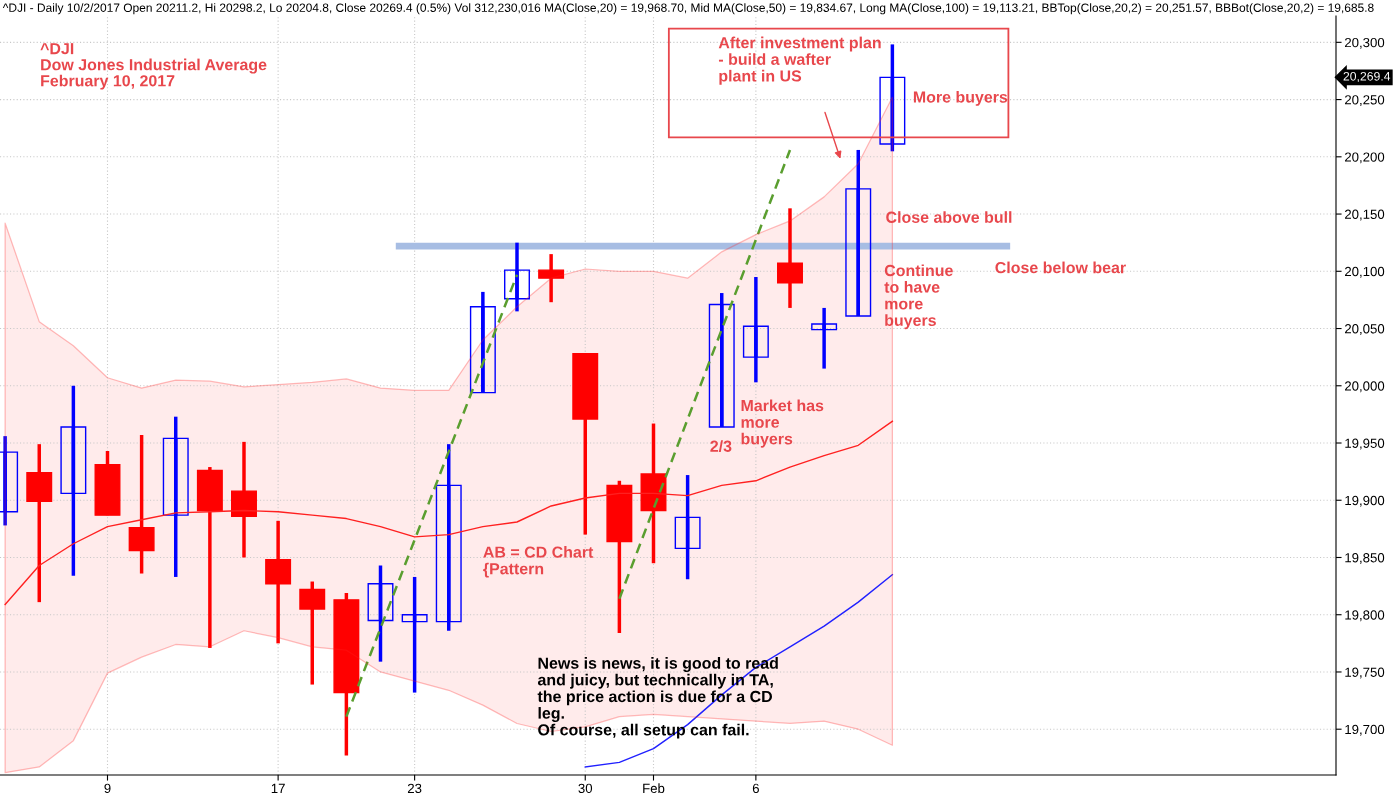 Image resolution: width=1400 pixels, height=793 pixels. What do you see at coordinates (107, 788) in the screenshot?
I see `x-tick-label: 9` at bounding box center [107, 788].